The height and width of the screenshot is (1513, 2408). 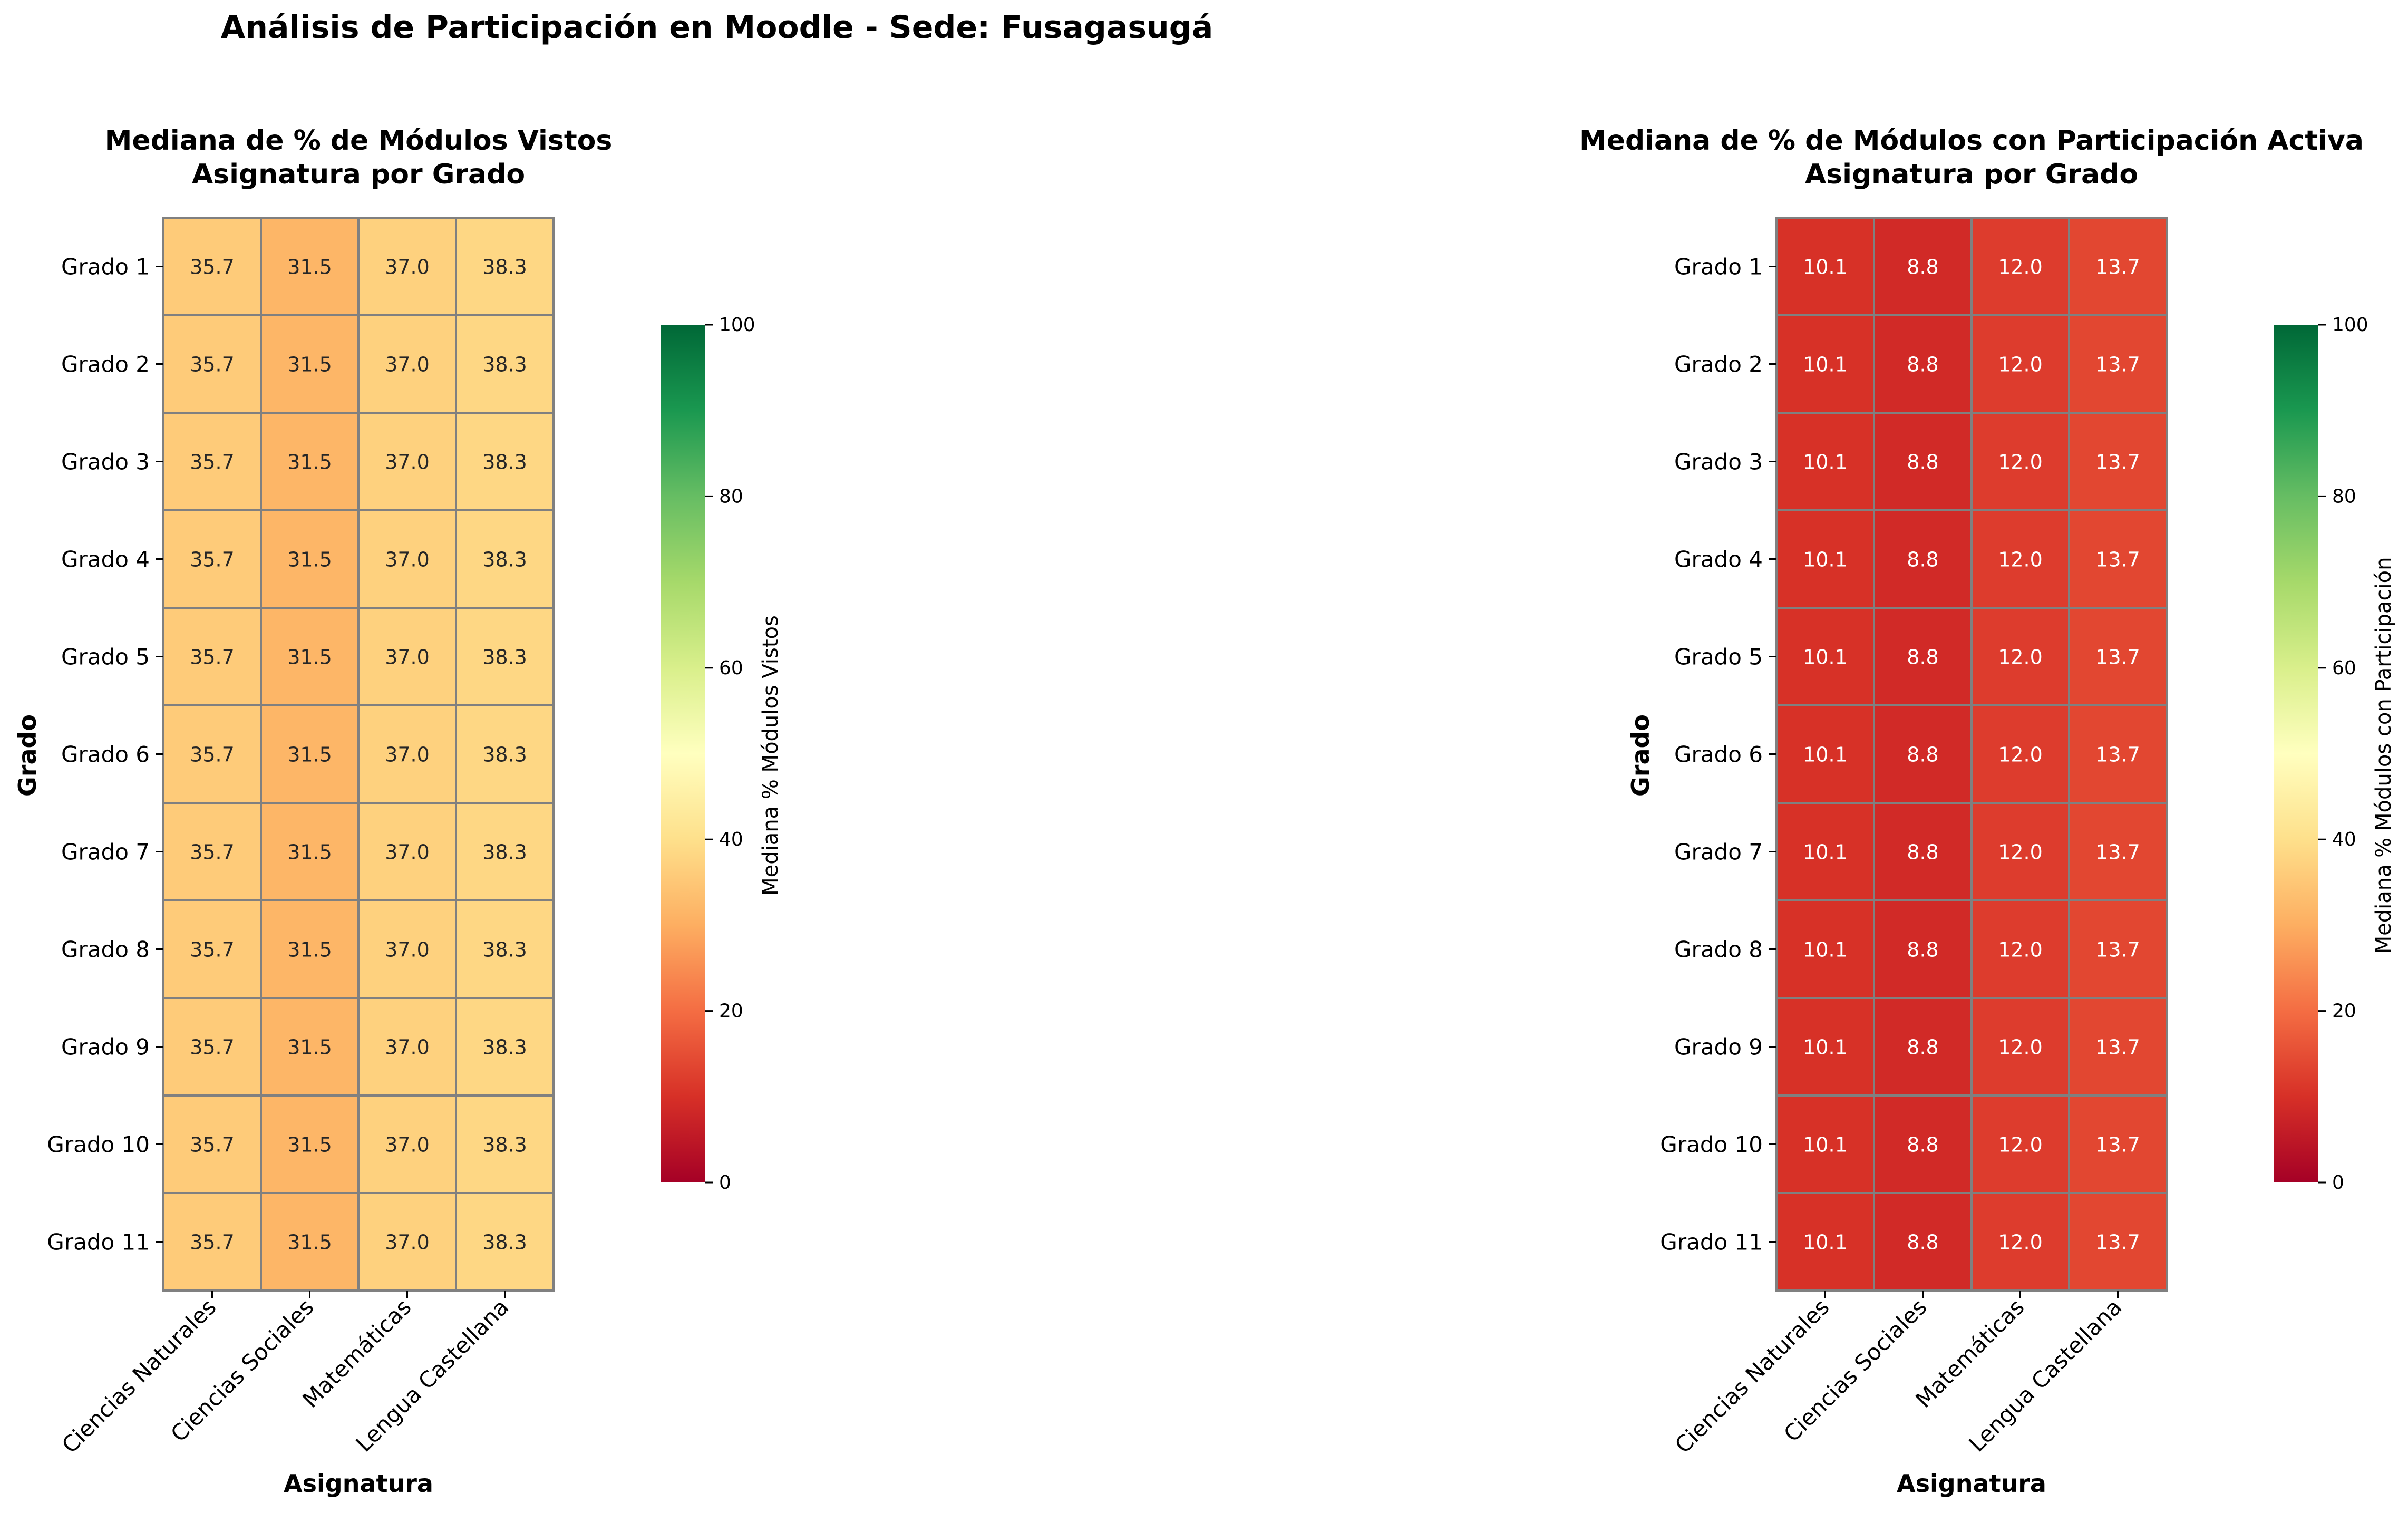 What do you see at coordinates (1718, 462) in the screenshot?
I see `y-tick-label: Grado 3` at bounding box center [1718, 462].